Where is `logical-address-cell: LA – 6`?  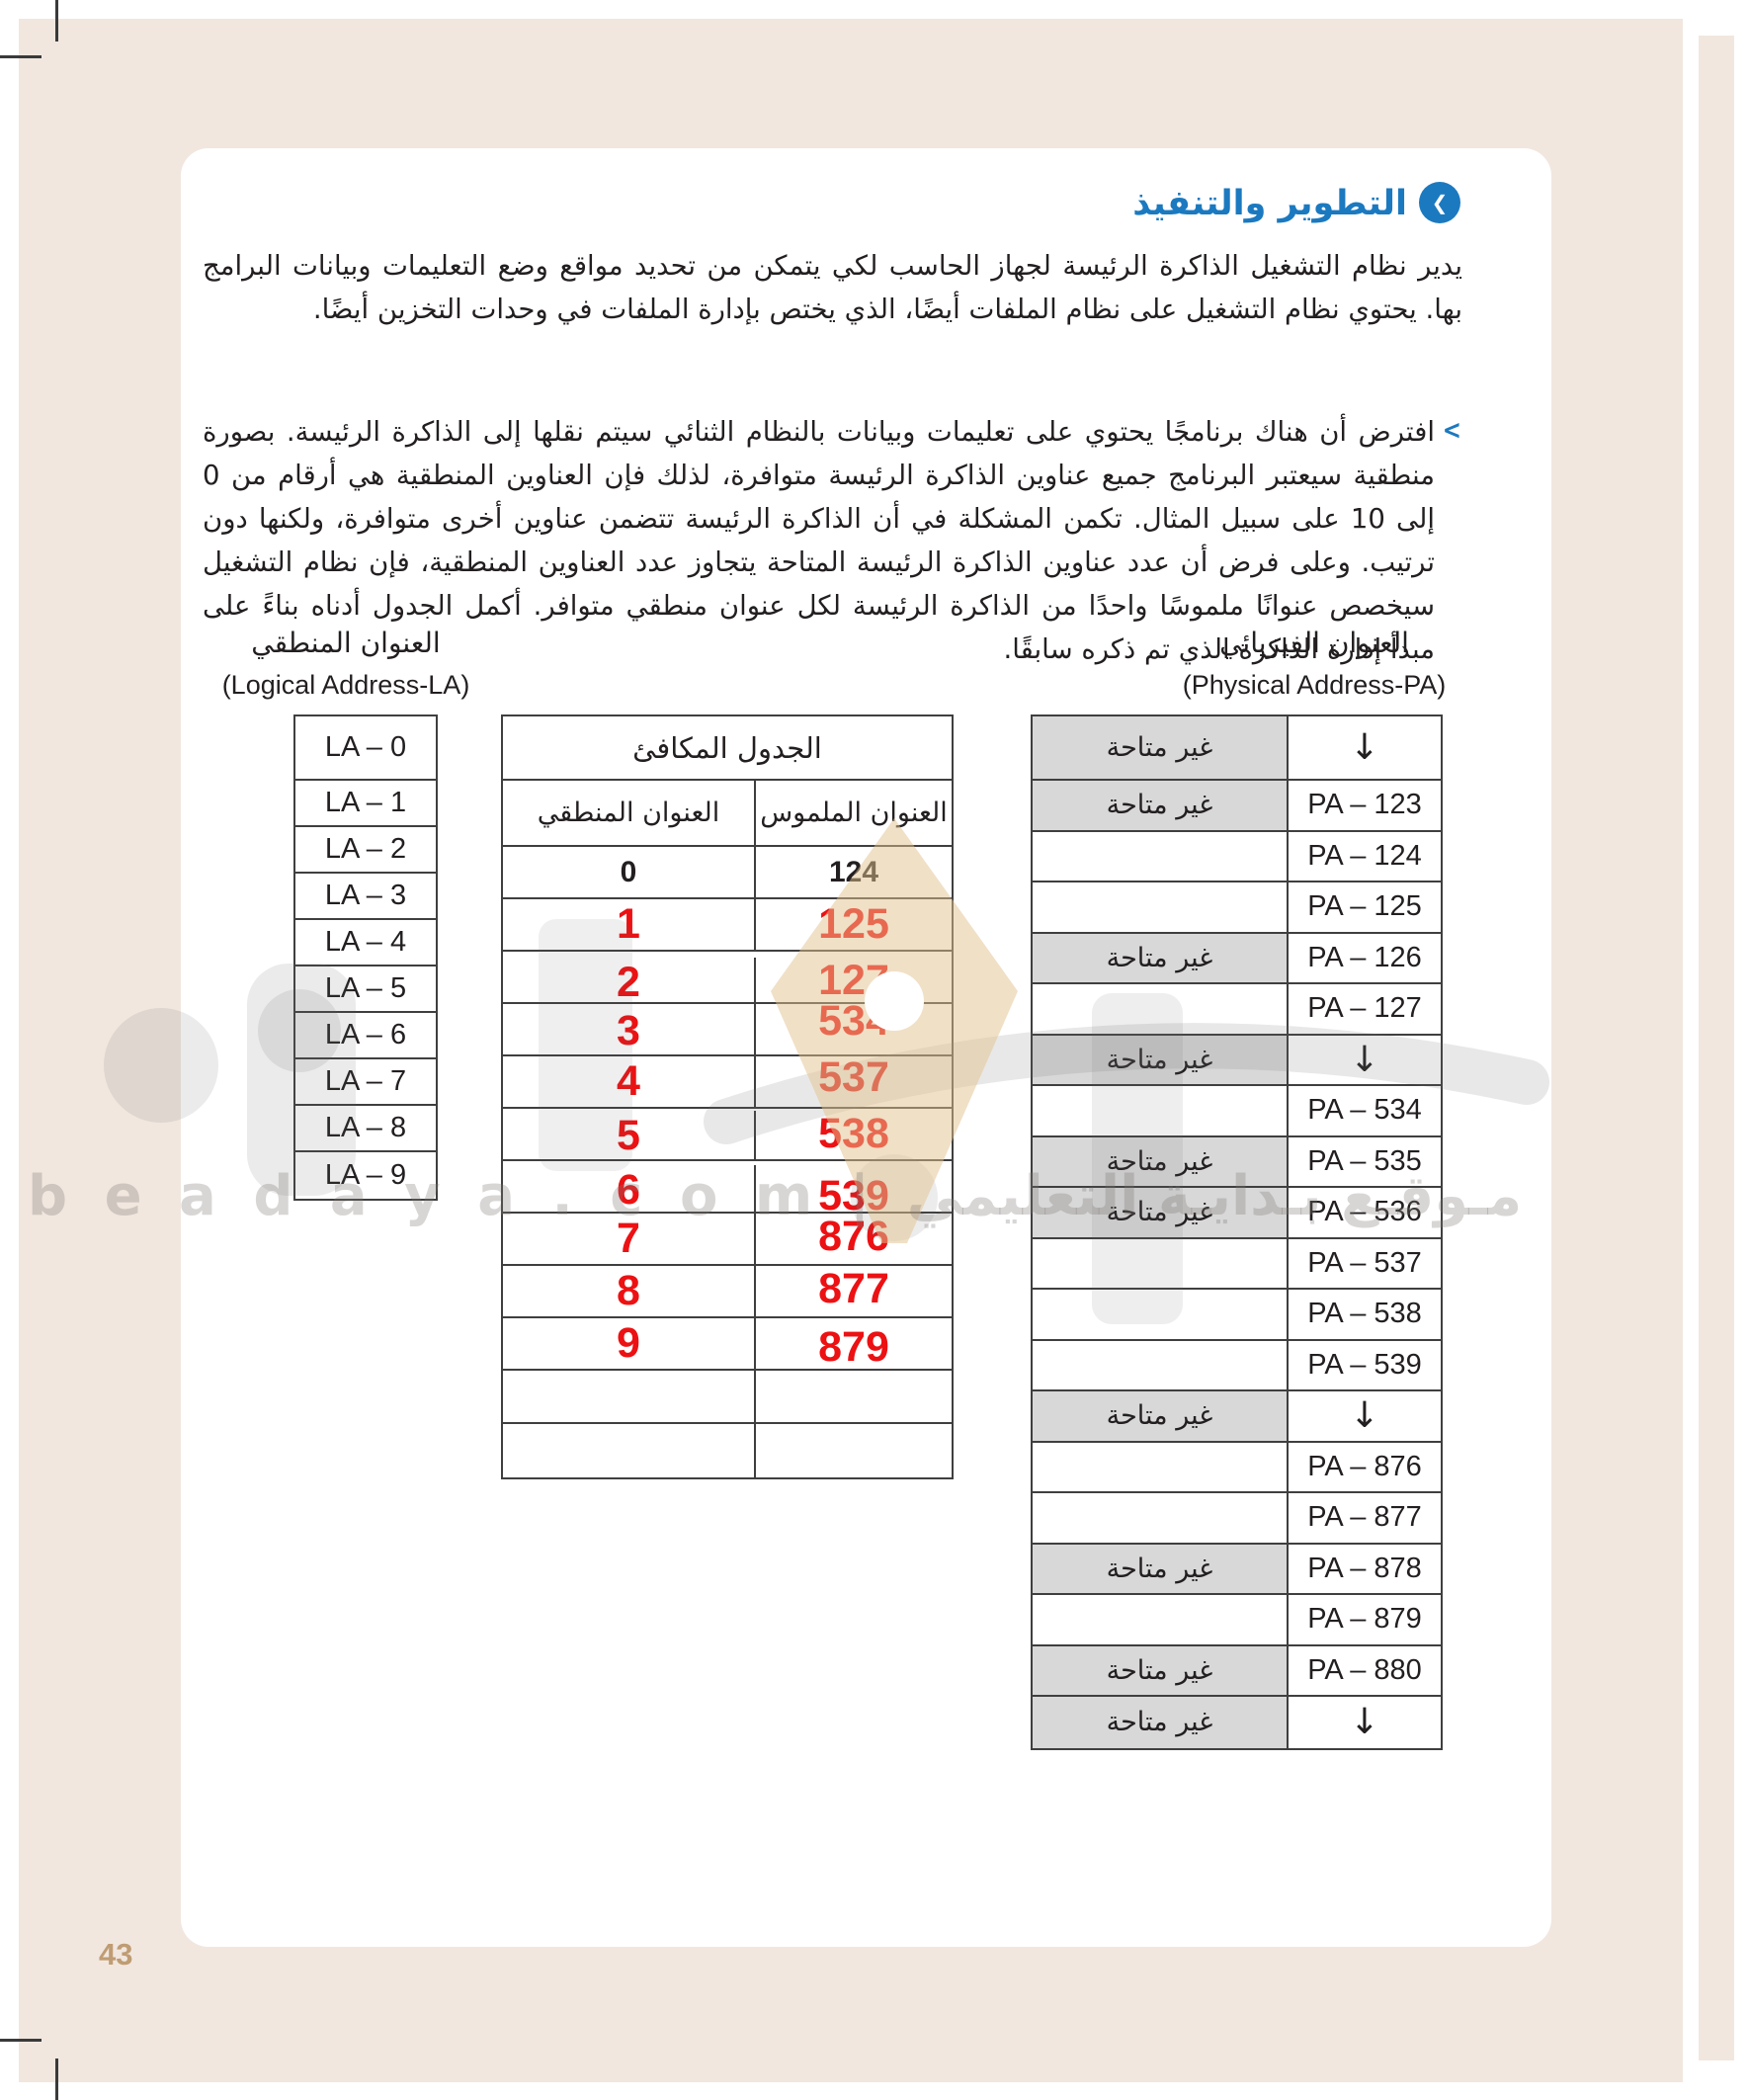
logical-address-cell: LA – 6 is located at coordinates (365, 1036).